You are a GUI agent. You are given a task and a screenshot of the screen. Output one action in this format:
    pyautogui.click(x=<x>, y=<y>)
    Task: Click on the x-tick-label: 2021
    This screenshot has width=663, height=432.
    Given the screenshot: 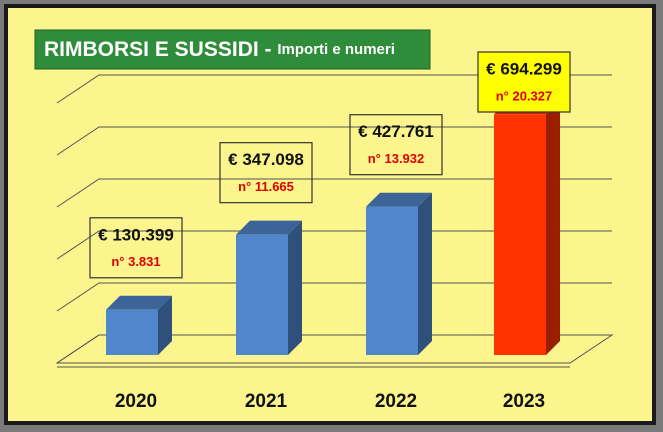 What is the action you would take?
    pyautogui.click(x=266, y=401)
    